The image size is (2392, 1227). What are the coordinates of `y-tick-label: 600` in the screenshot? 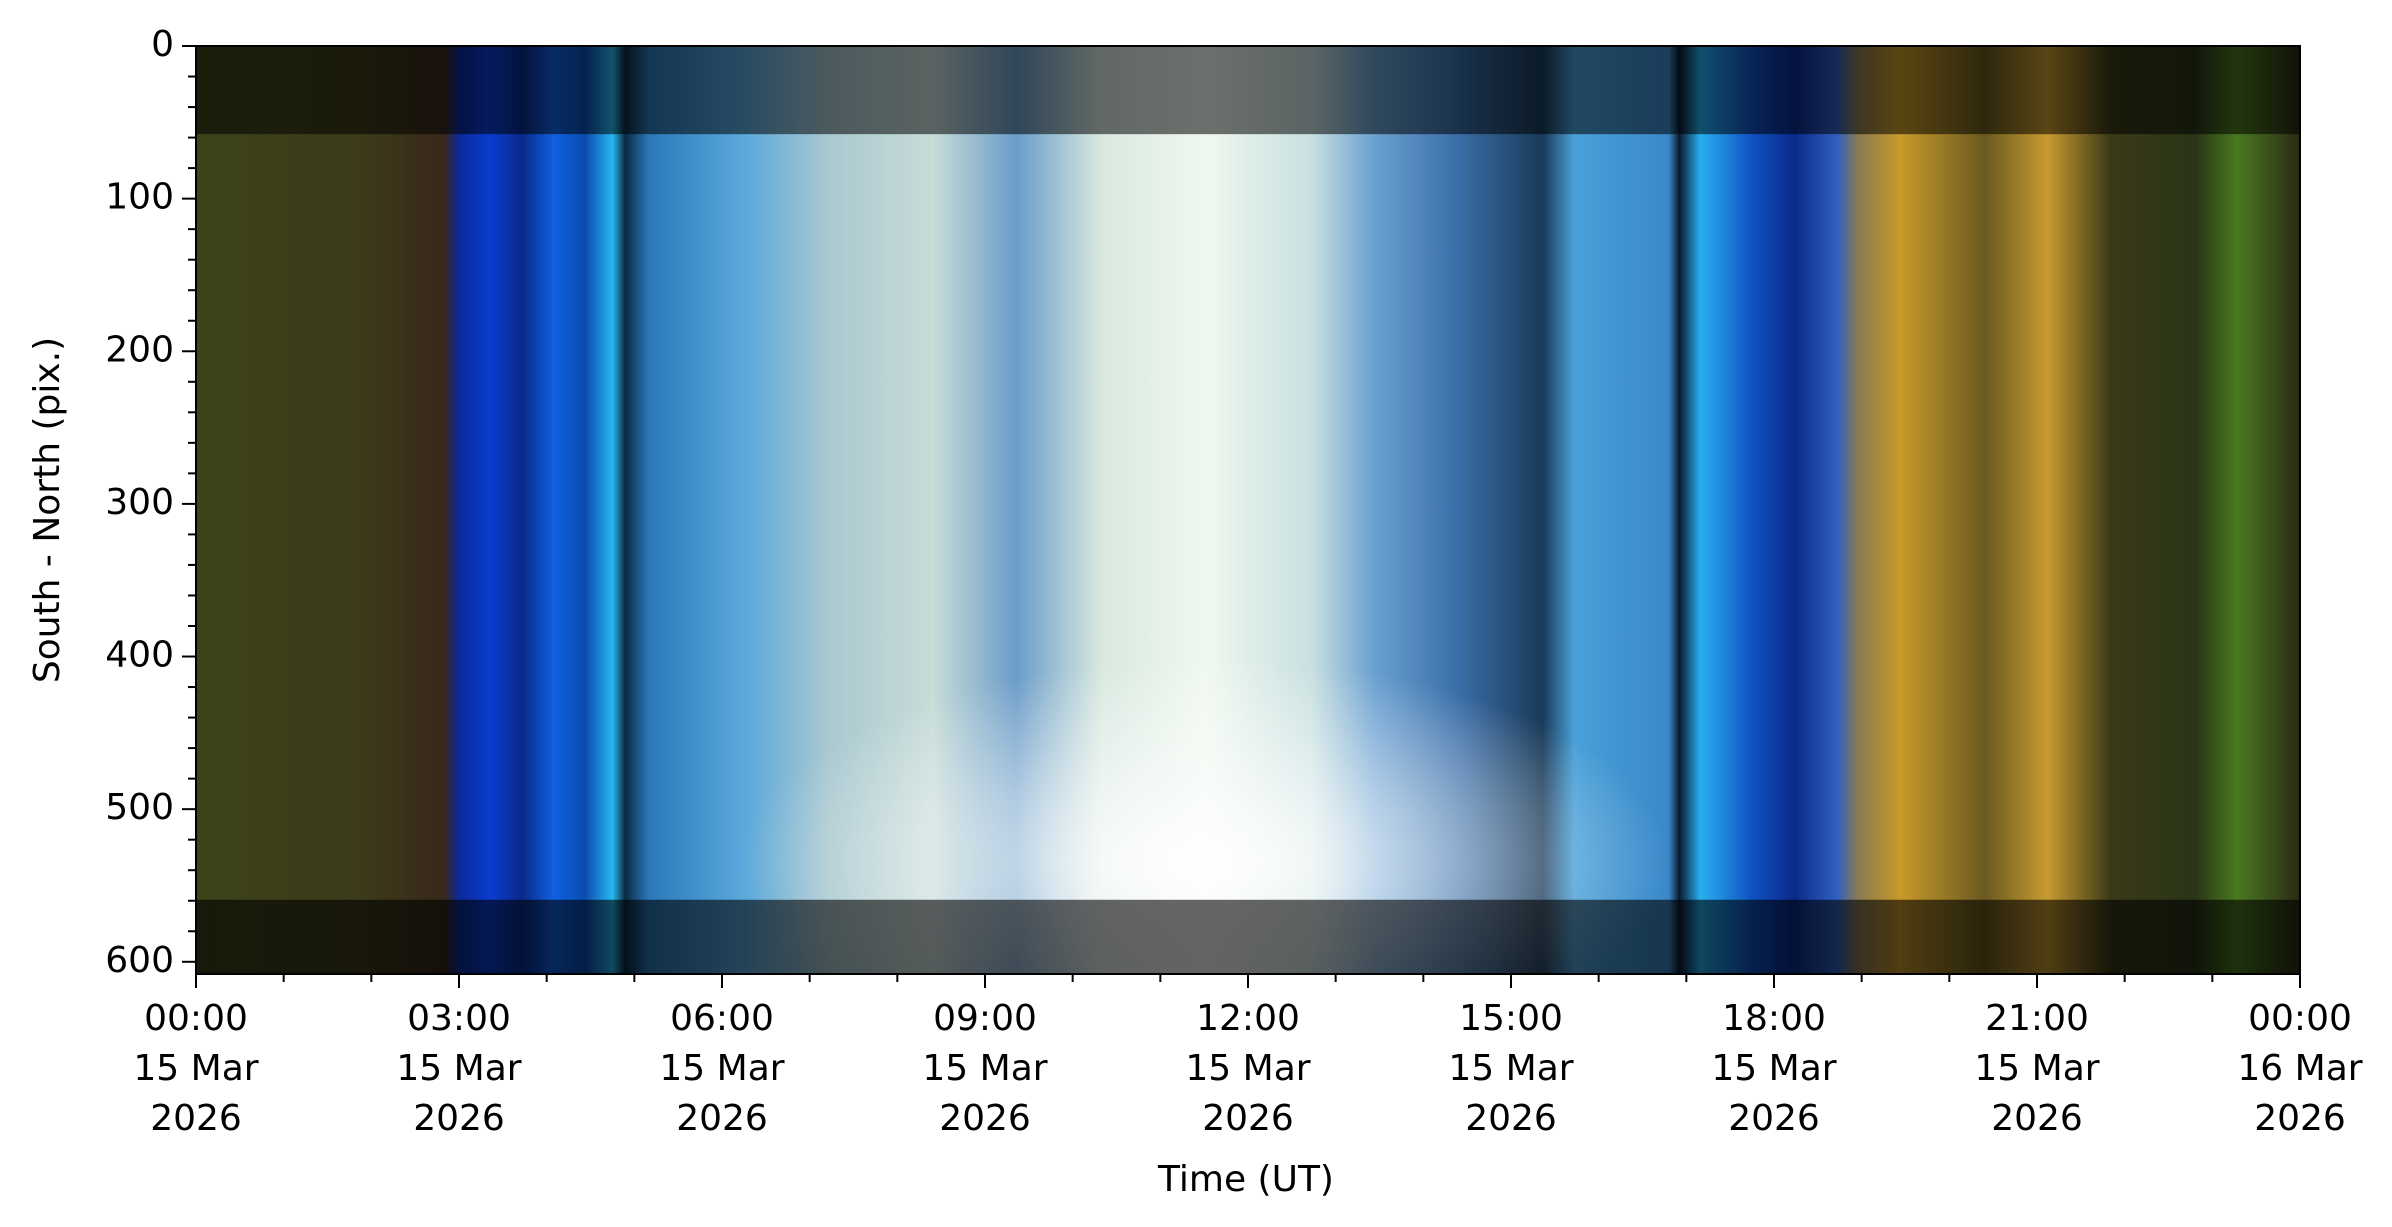 It's located at (139, 960).